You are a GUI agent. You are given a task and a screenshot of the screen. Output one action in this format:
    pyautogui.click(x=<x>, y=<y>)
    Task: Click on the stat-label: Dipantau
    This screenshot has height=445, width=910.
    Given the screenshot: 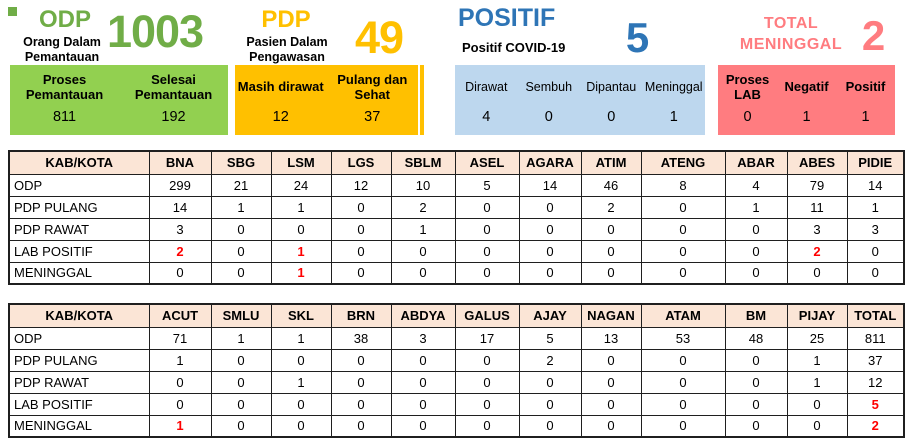 What is the action you would take?
    pyautogui.click(x=611, y=87)
    